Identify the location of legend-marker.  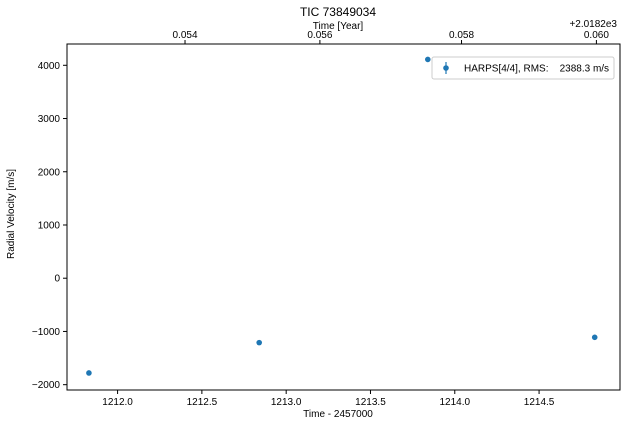
(446, 68).